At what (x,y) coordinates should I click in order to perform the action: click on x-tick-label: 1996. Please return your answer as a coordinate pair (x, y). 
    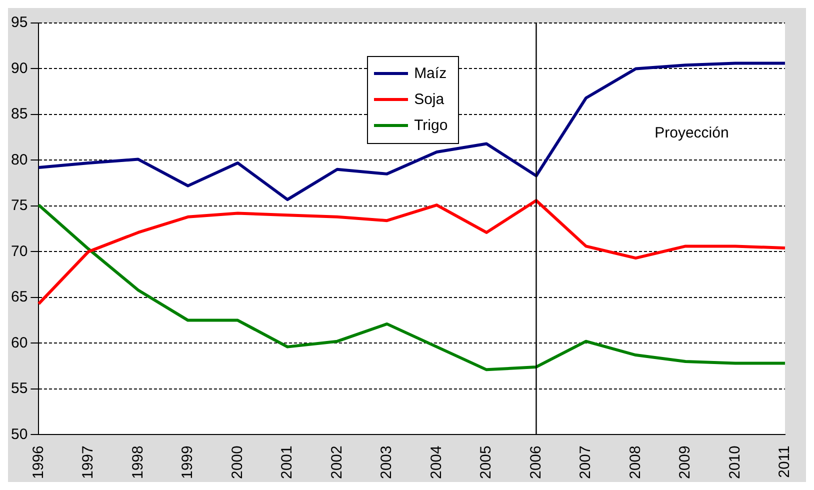
    Looking at the image, I should click on (38, 463).